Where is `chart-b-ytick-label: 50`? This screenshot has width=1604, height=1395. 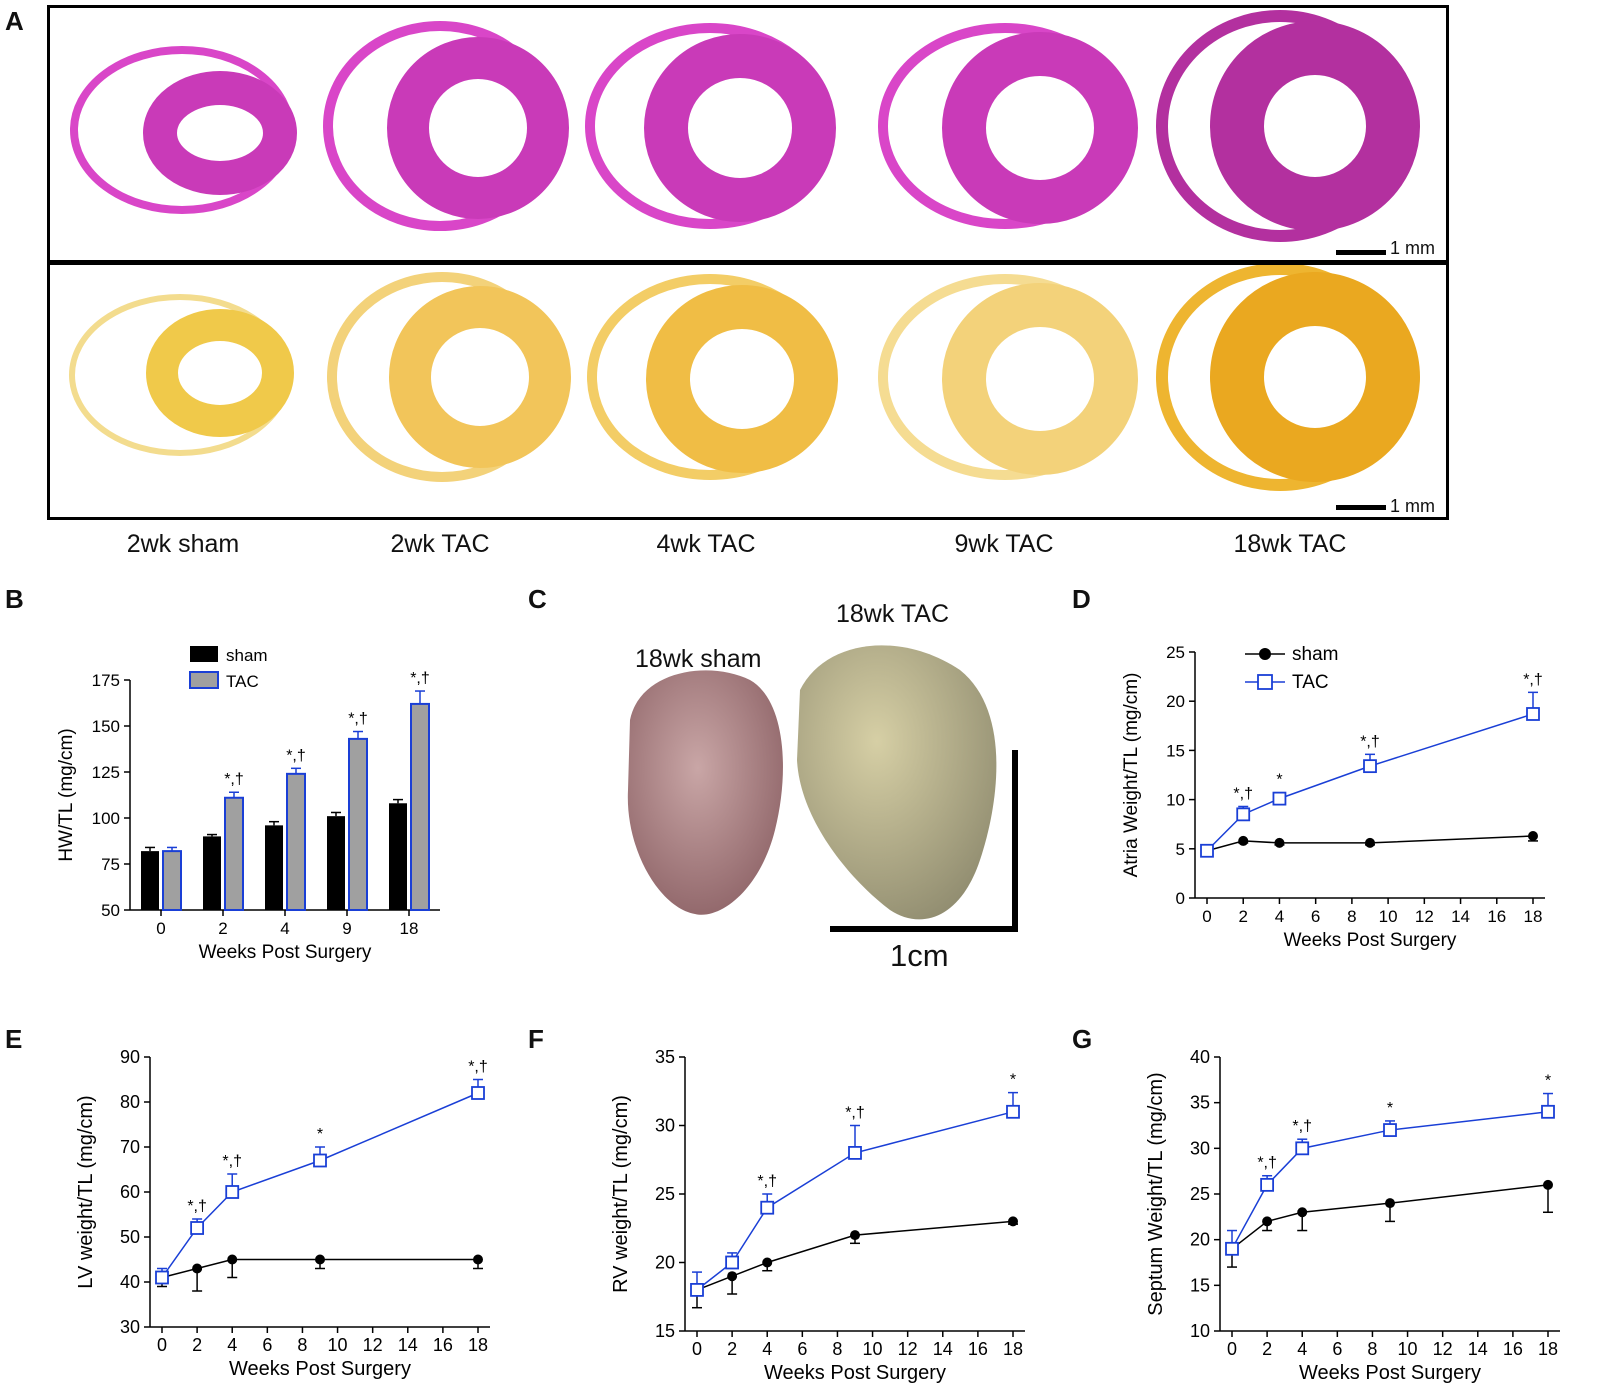 chart-b-ytick-label: 50 is located at coordinates (110, 910).